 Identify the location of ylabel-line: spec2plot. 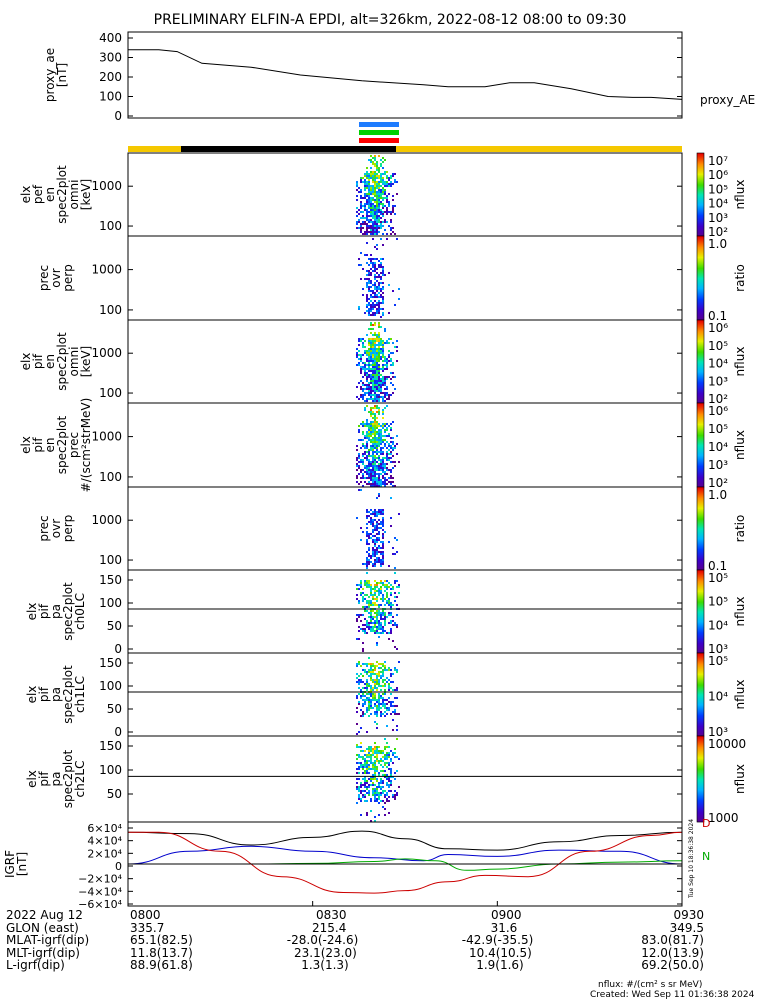
(68, 694).